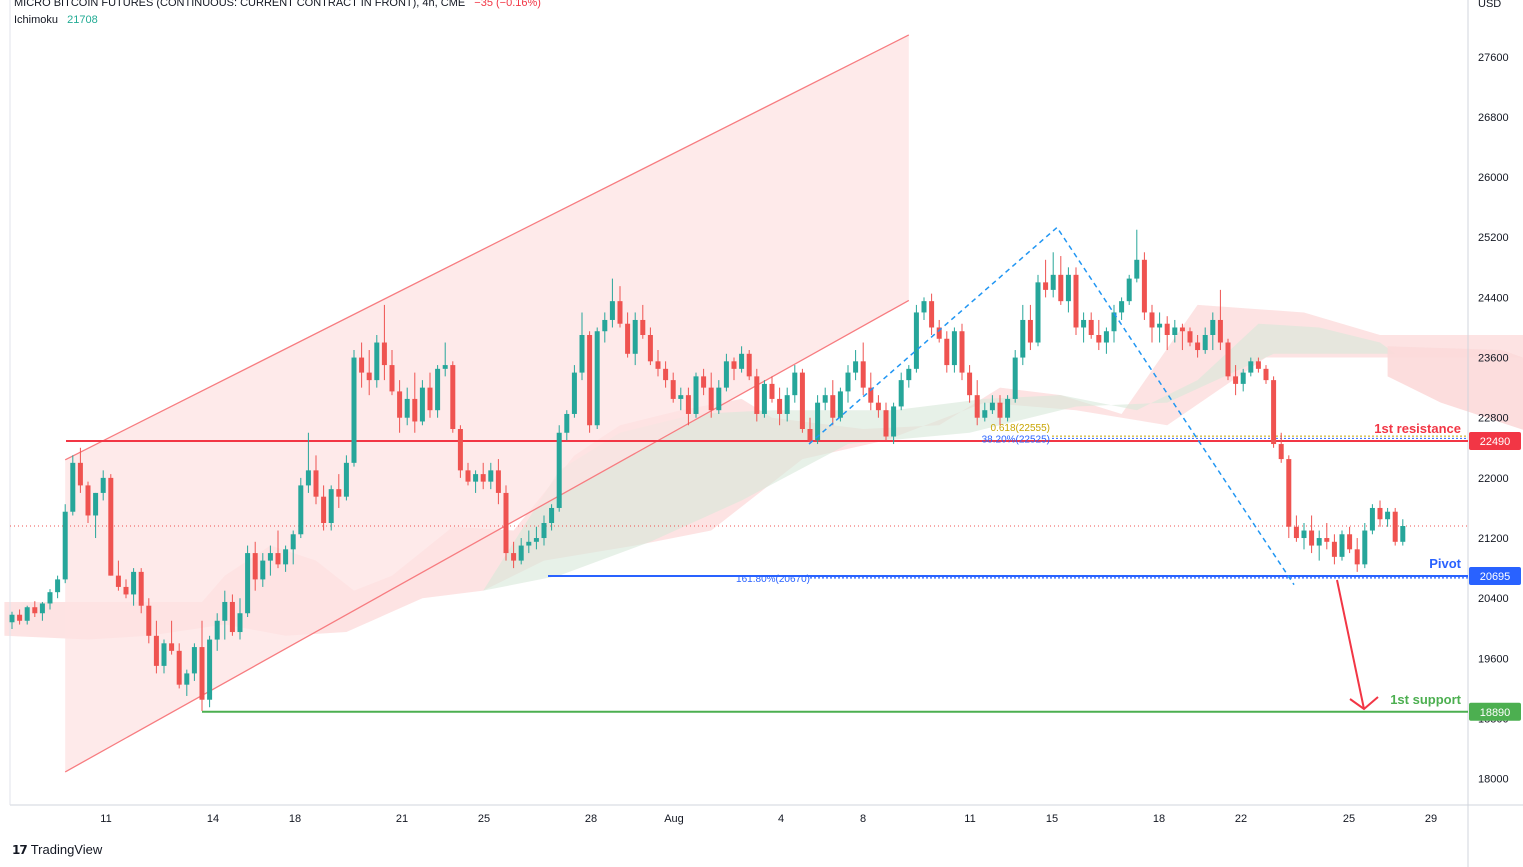 Image resolution: width=1523 pixels, height=867 pixels. Describe the element at coordinates (66, 849) in the screenshot. I see `brand-name: TradingView` at that location.